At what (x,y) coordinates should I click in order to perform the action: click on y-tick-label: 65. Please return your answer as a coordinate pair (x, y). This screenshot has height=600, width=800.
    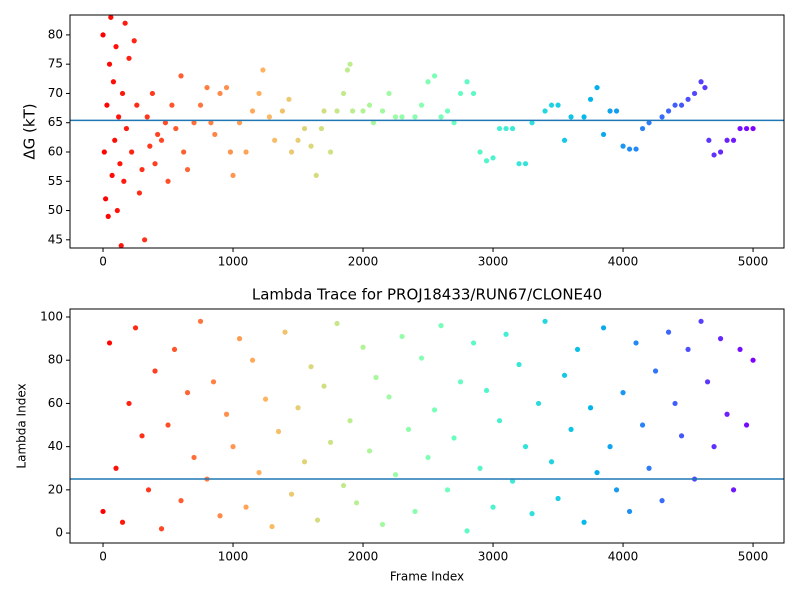
    Looking at the image, I should click on (55, 122).